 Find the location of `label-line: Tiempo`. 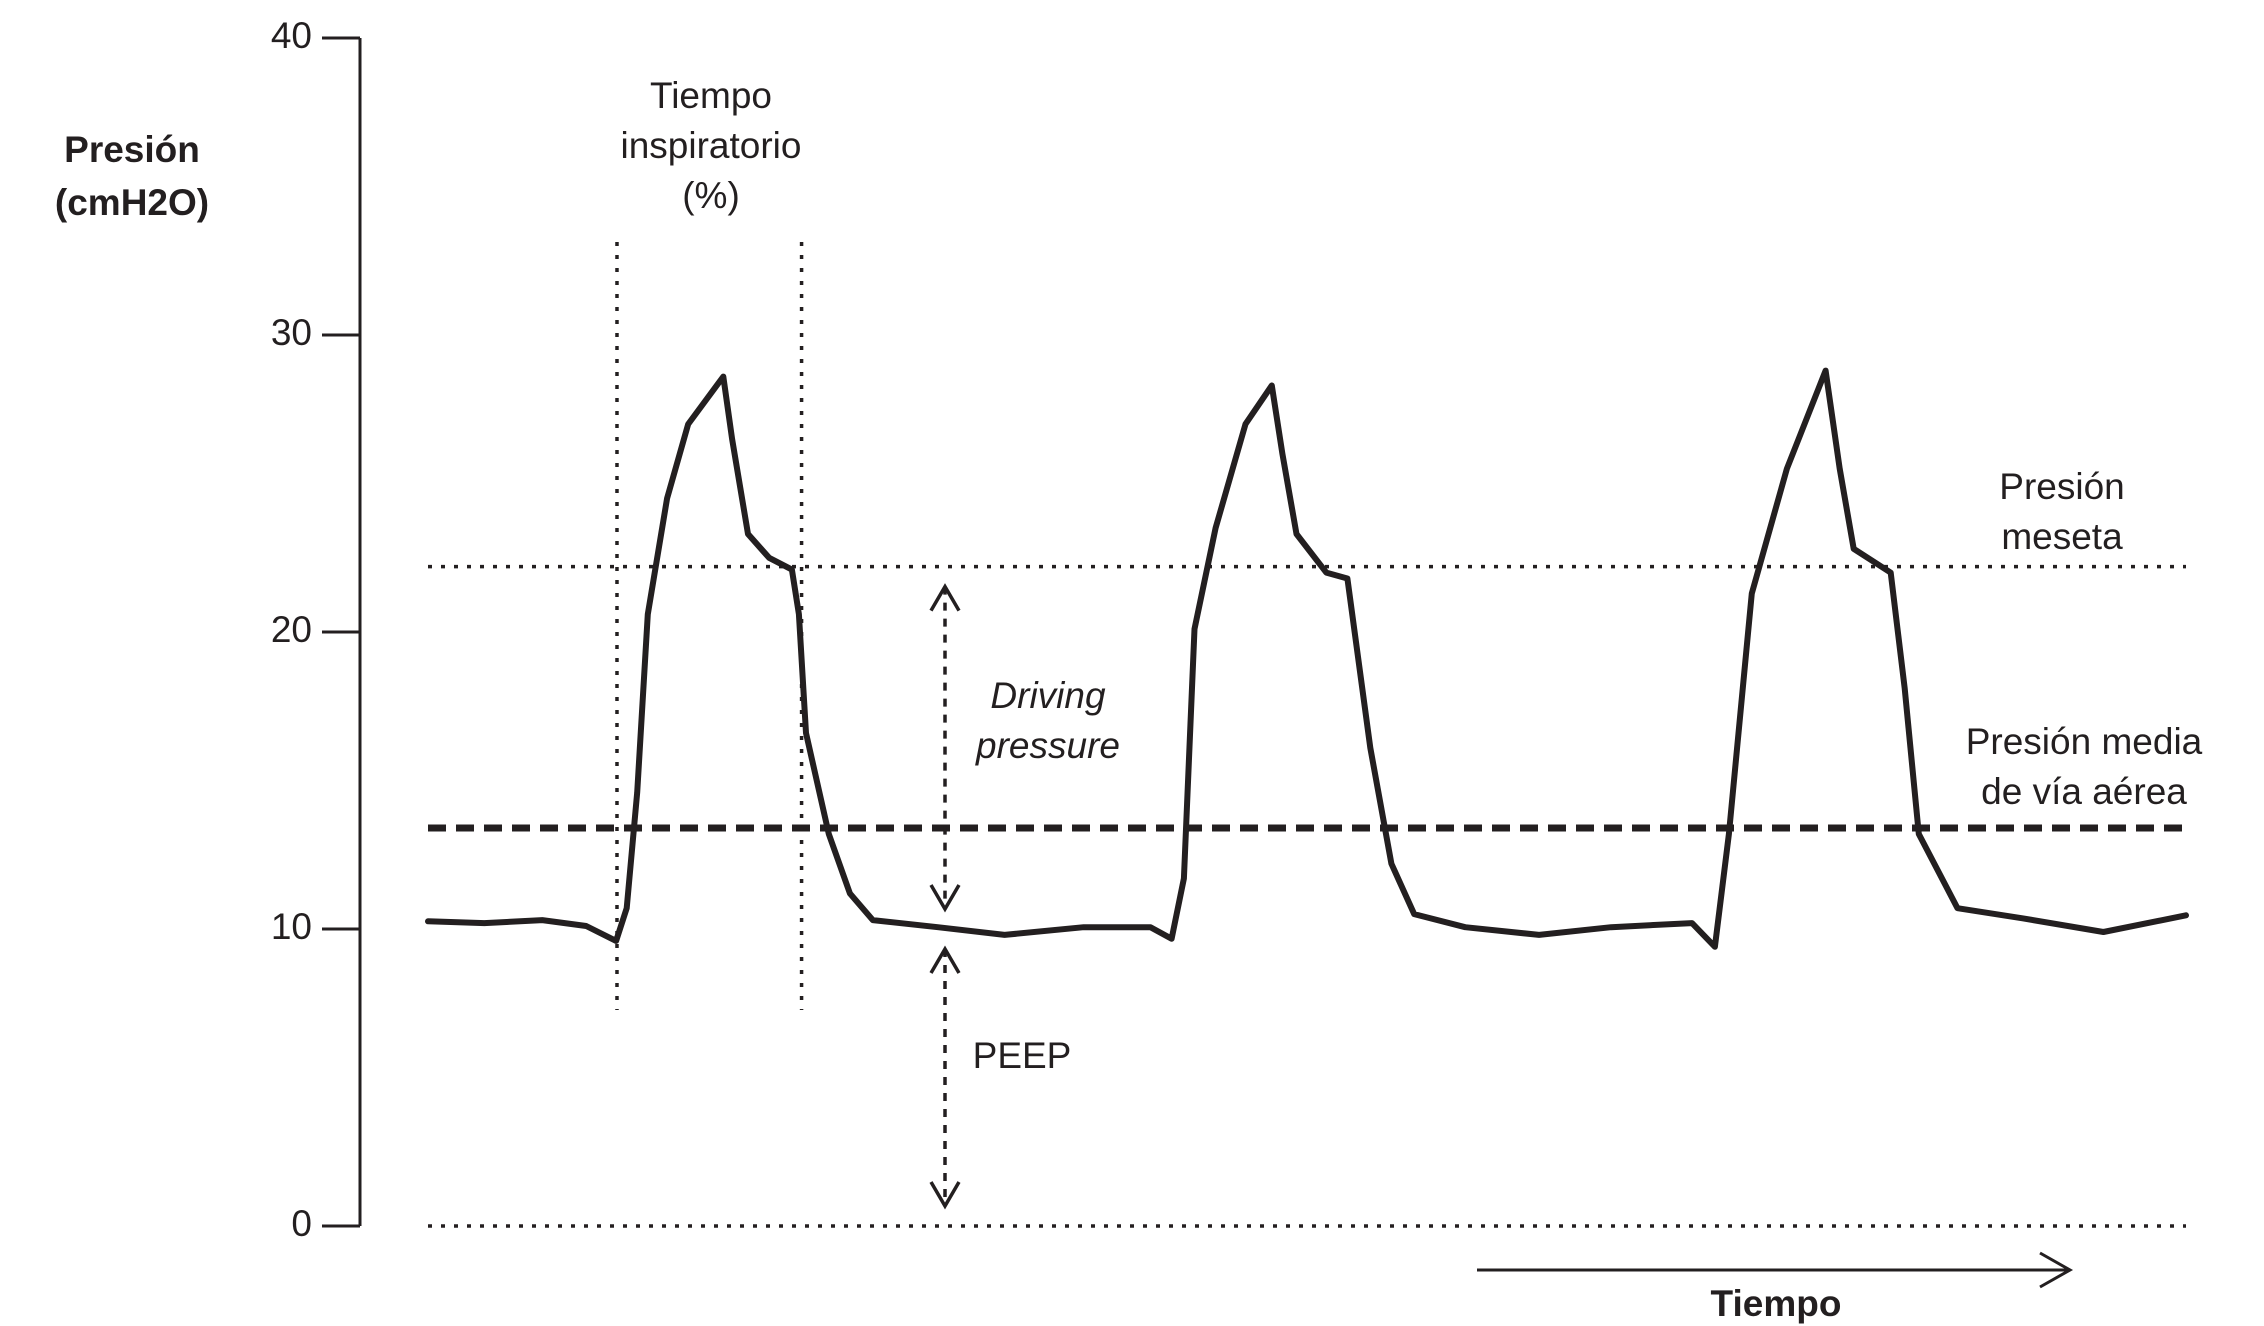

label-line: Tiempo is located at coordinates (711, 95).